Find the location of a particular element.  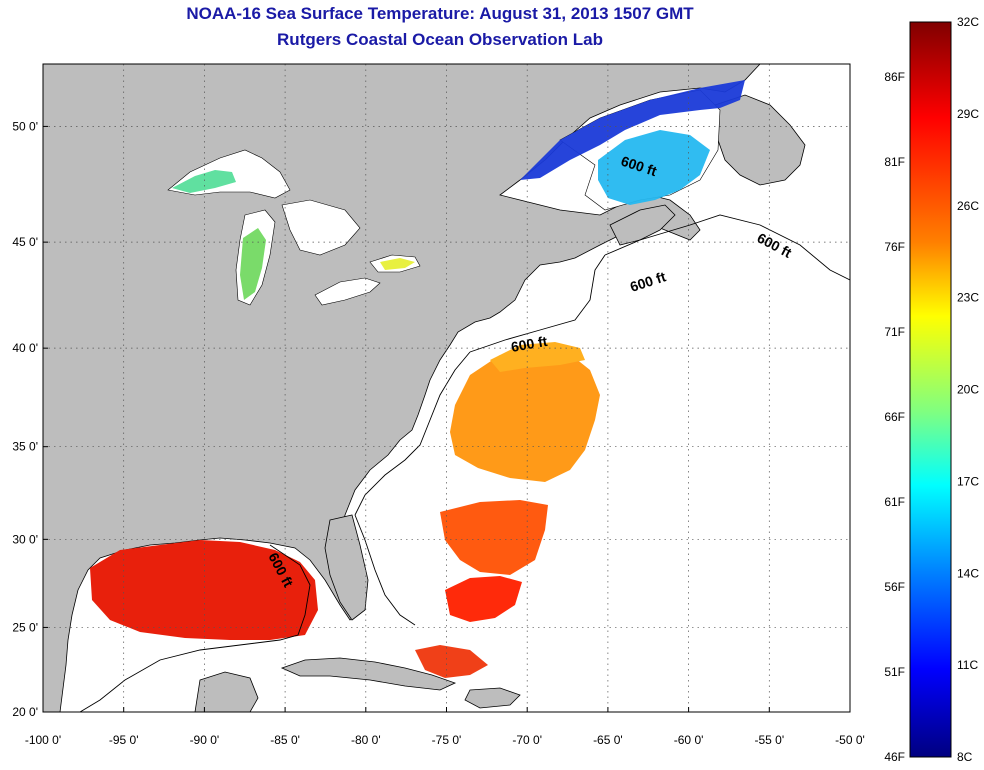

colorbar-fahrenheit-label: 66F is located at coordinates (894, 417).